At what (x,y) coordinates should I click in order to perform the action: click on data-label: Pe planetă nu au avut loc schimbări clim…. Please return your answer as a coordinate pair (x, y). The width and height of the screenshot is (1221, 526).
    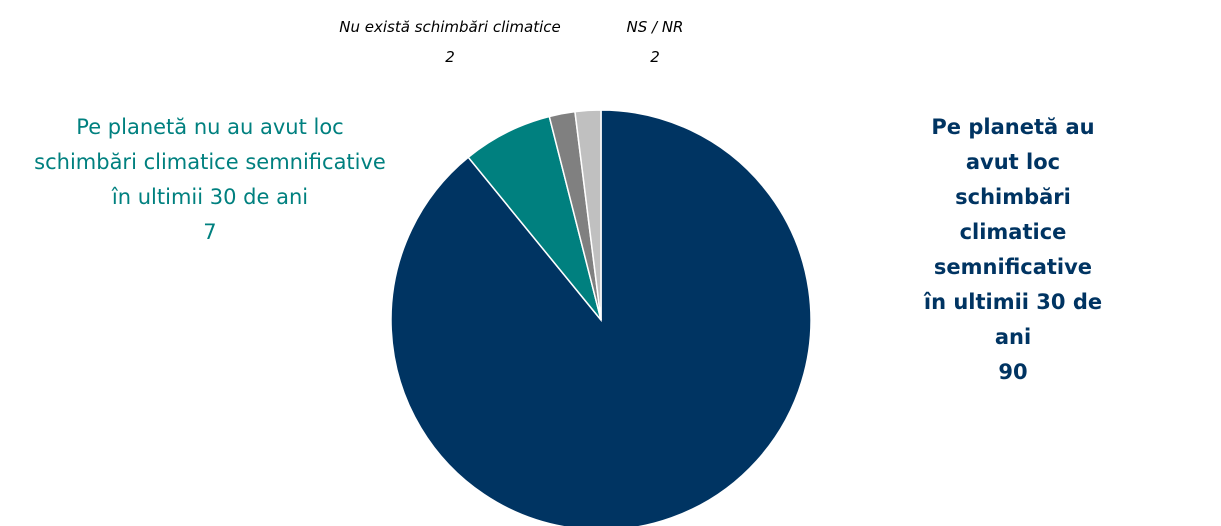
    Looking at the image, I should click on (210, 180).